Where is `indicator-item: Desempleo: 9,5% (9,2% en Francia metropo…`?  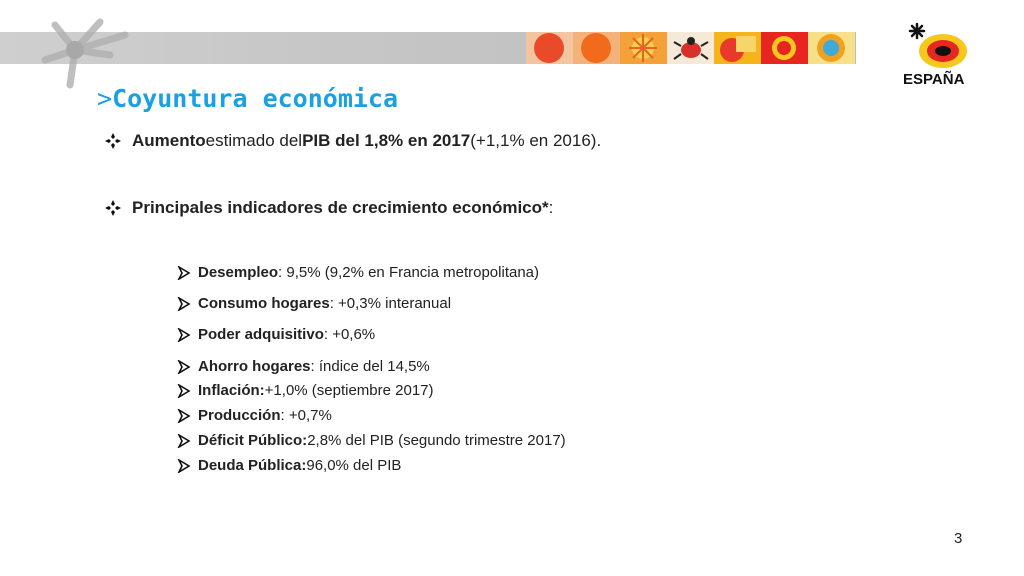
indicator-item: Desempleo: 9,5% (9,2% en Francia metropo… is located at coordinates (358, 272).